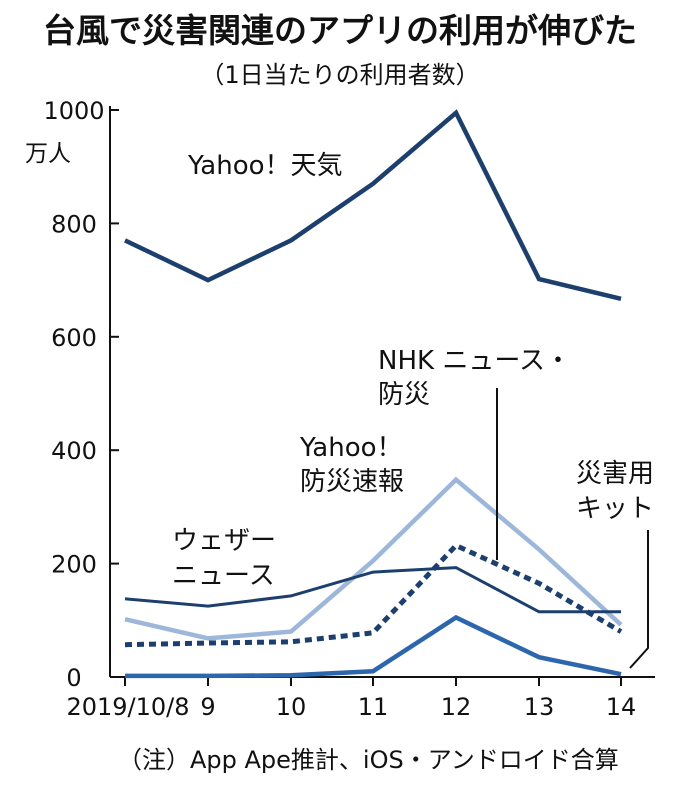  Describe the element at coordinates (621, 707) in the screenshot. I see `x-tick-label: 14` at that location.